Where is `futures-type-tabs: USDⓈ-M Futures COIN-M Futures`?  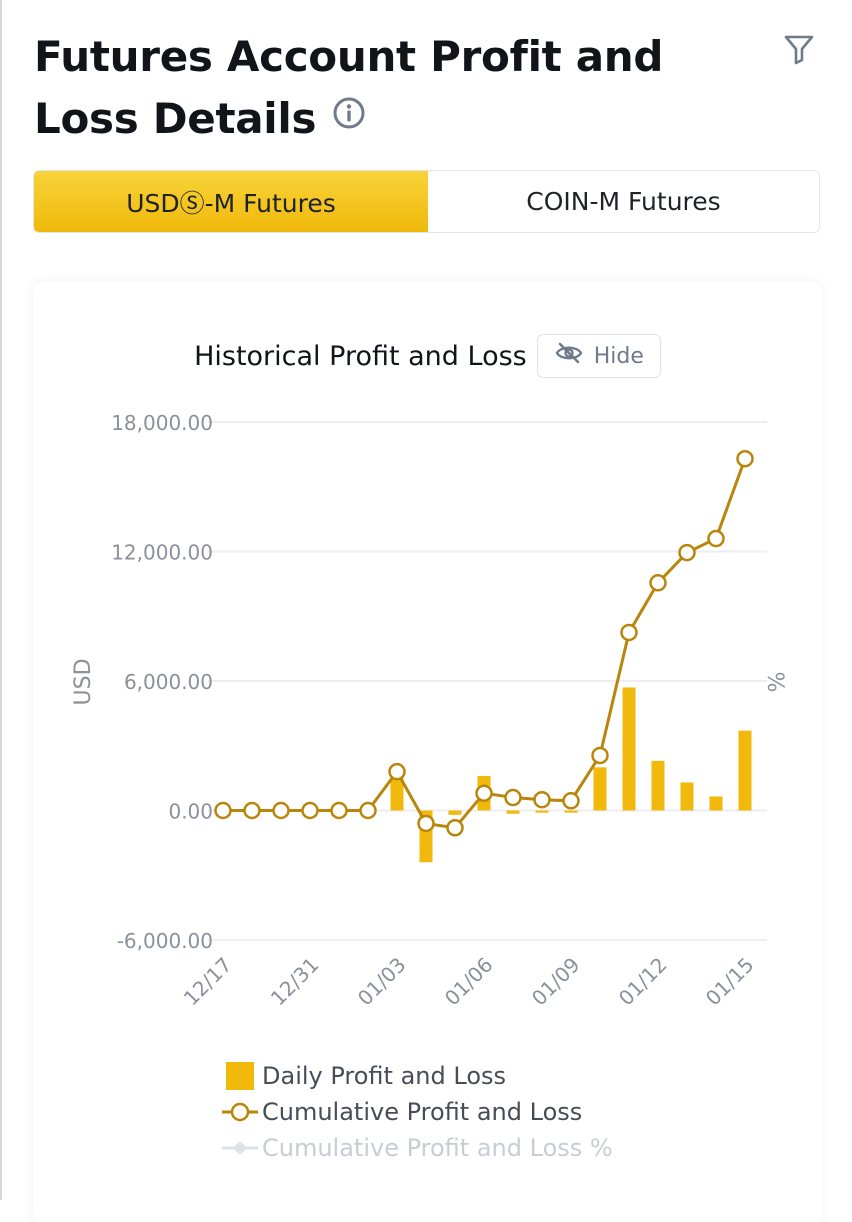
futures-type-tabs: USDⓈ-M Futures COIN-M Futures is located at coordinates (426, 201).